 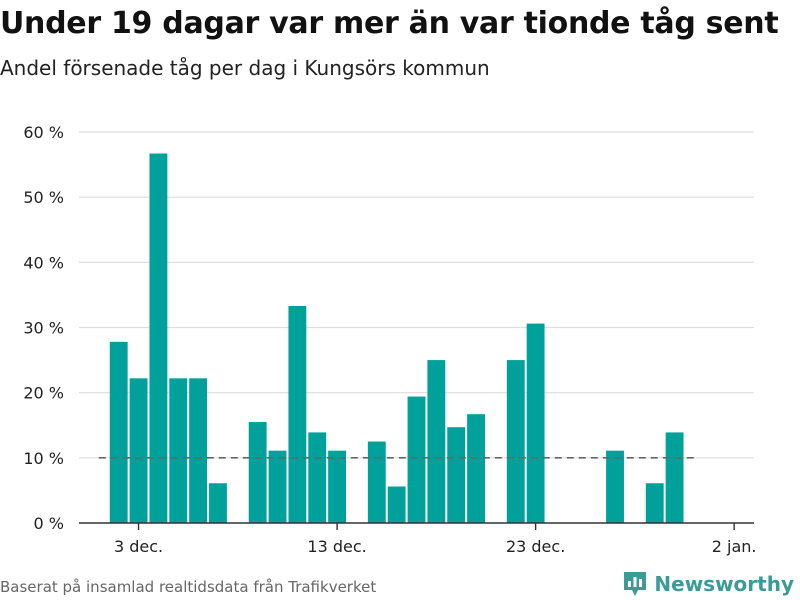 I want to click on y-tick-label: 50 %, so click(x=43, y=197).